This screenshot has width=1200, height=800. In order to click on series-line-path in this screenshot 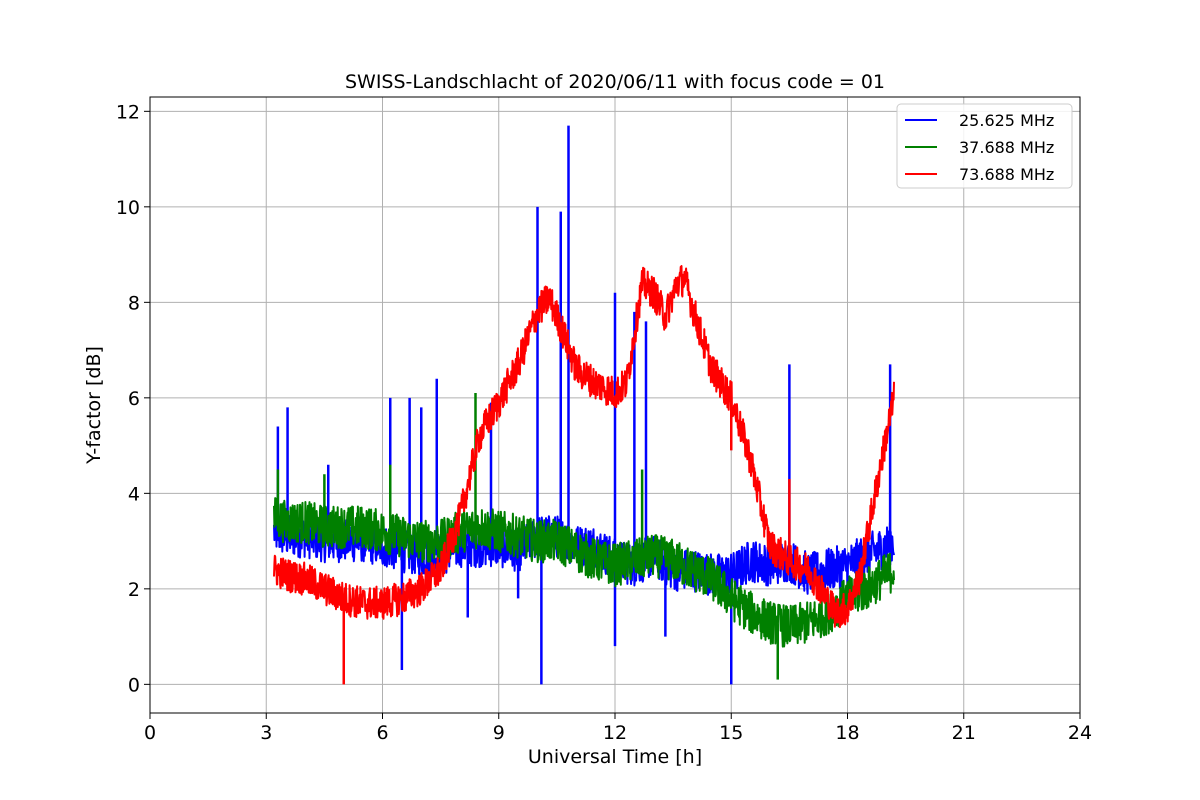, I will do `click(584, 572)`.